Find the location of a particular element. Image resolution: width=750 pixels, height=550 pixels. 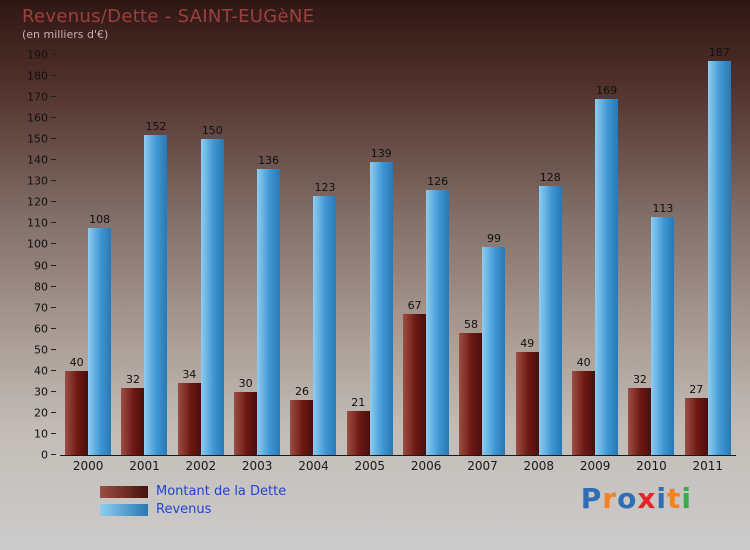

bar-with-label: 27 is located at coordinates (696, 419).